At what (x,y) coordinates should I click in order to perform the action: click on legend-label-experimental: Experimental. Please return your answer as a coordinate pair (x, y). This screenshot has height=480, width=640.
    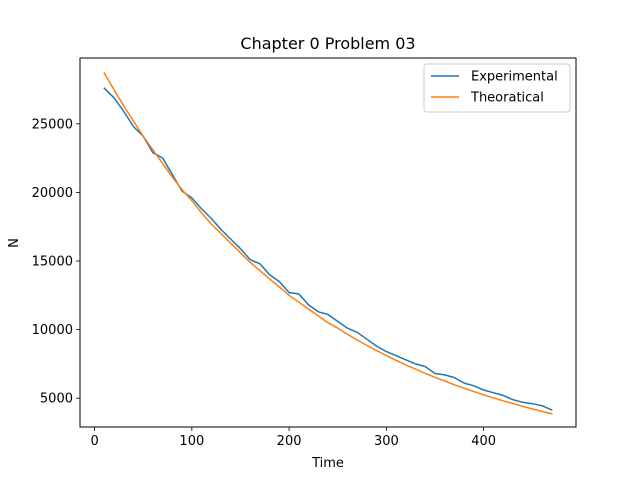
    Looking at the image, I should click on (514, 77).